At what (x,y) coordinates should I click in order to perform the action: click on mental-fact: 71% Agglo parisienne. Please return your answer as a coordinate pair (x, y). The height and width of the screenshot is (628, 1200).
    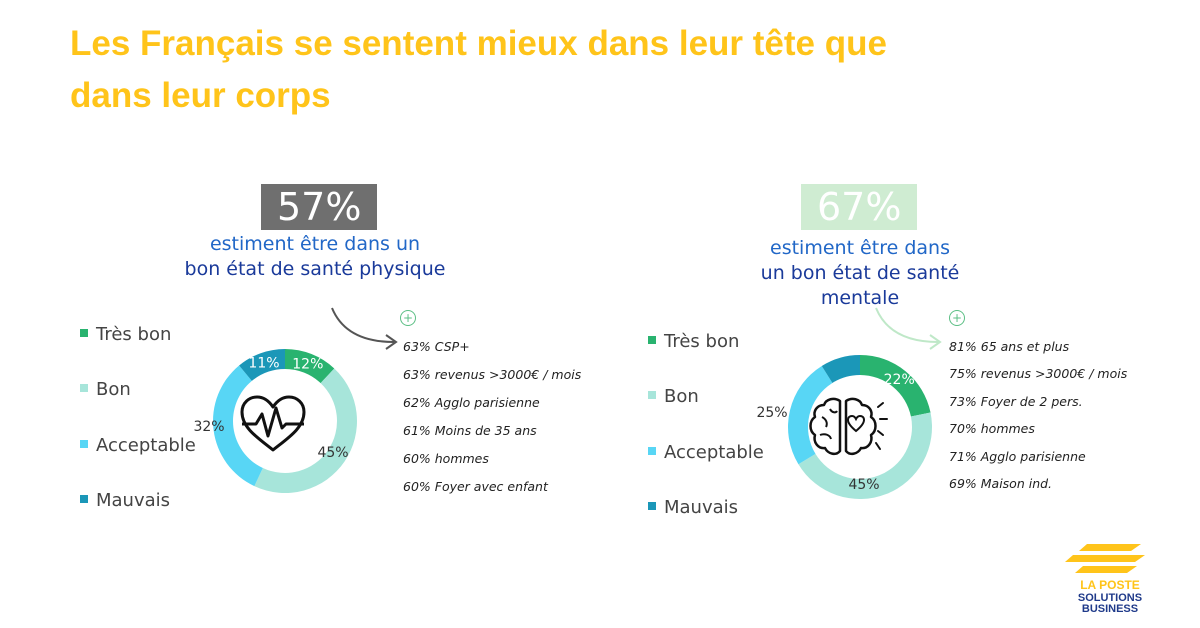
    Looking at the image, I should click on (1017, 456).